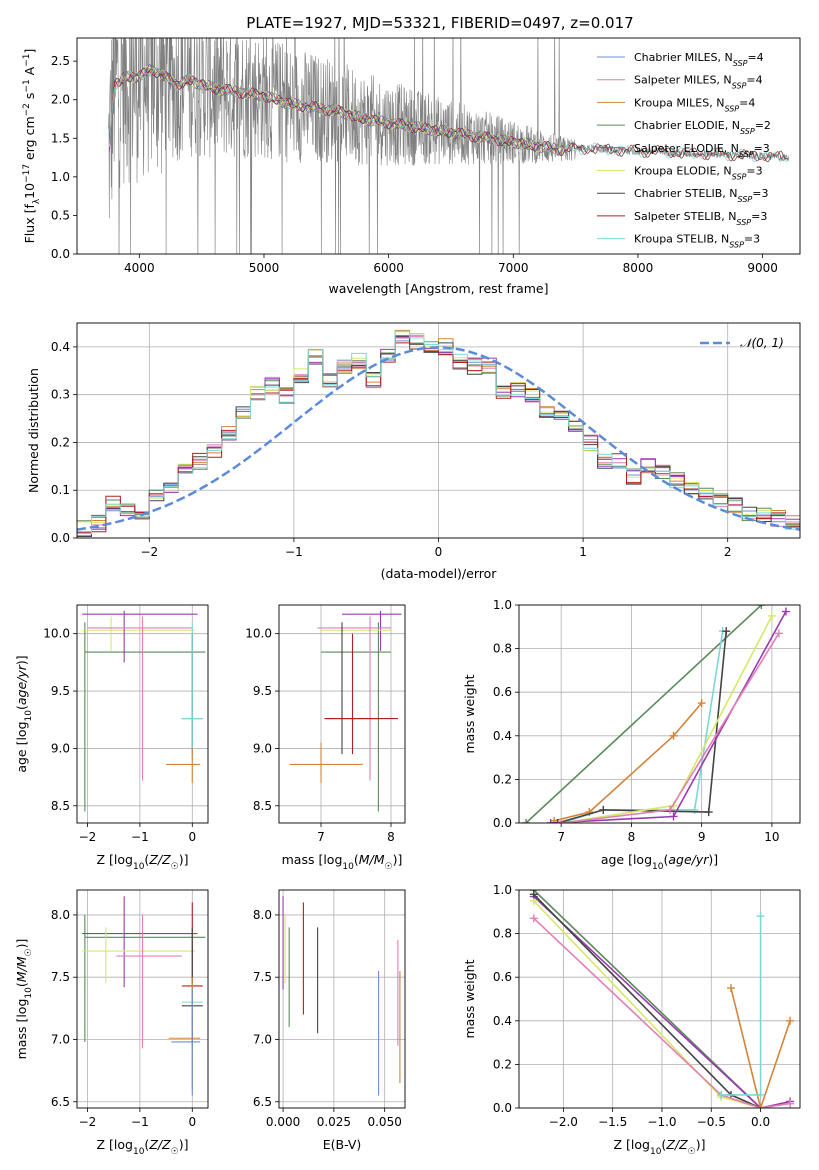 This screenshot has height=1170, width=819. Describe the element at coordinates (60, 138) in the screenshot. I see `y-tick-label: 1.5` at that location.